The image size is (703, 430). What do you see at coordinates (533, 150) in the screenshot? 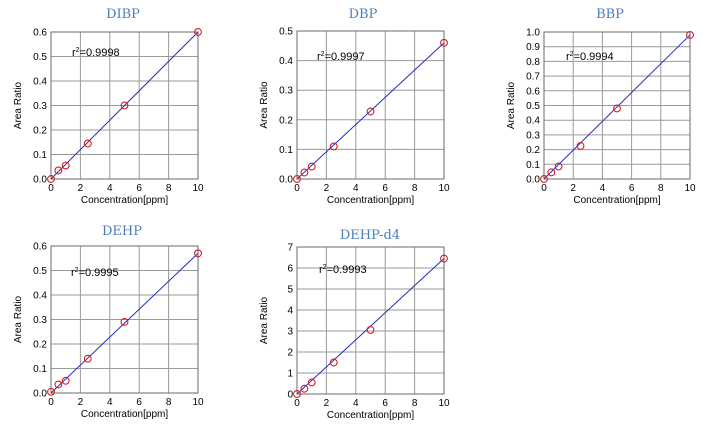
I see `y-tick-label: 0.2` at bounding box center [533, 150].